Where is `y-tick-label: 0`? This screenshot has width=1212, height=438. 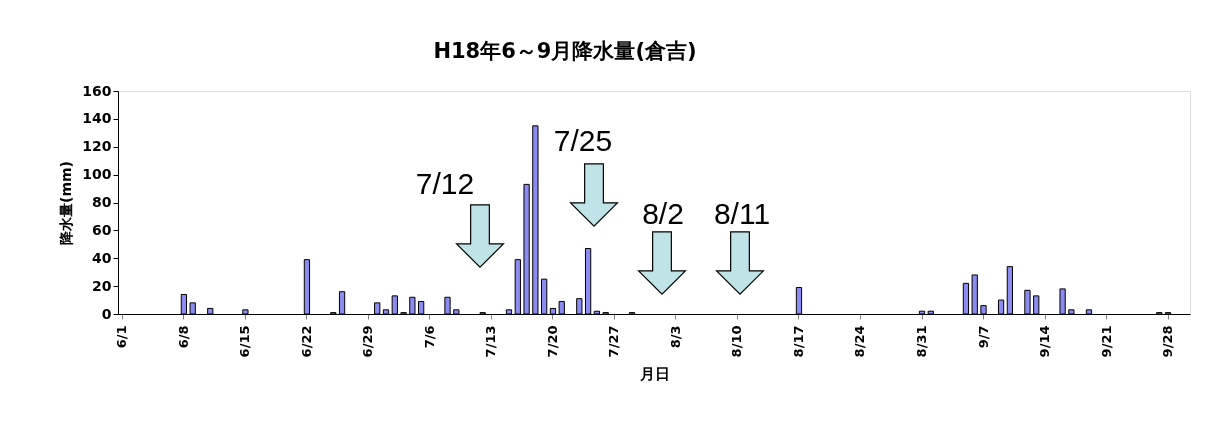
y-tick-label: 0 is located at coordinates (106, 313).